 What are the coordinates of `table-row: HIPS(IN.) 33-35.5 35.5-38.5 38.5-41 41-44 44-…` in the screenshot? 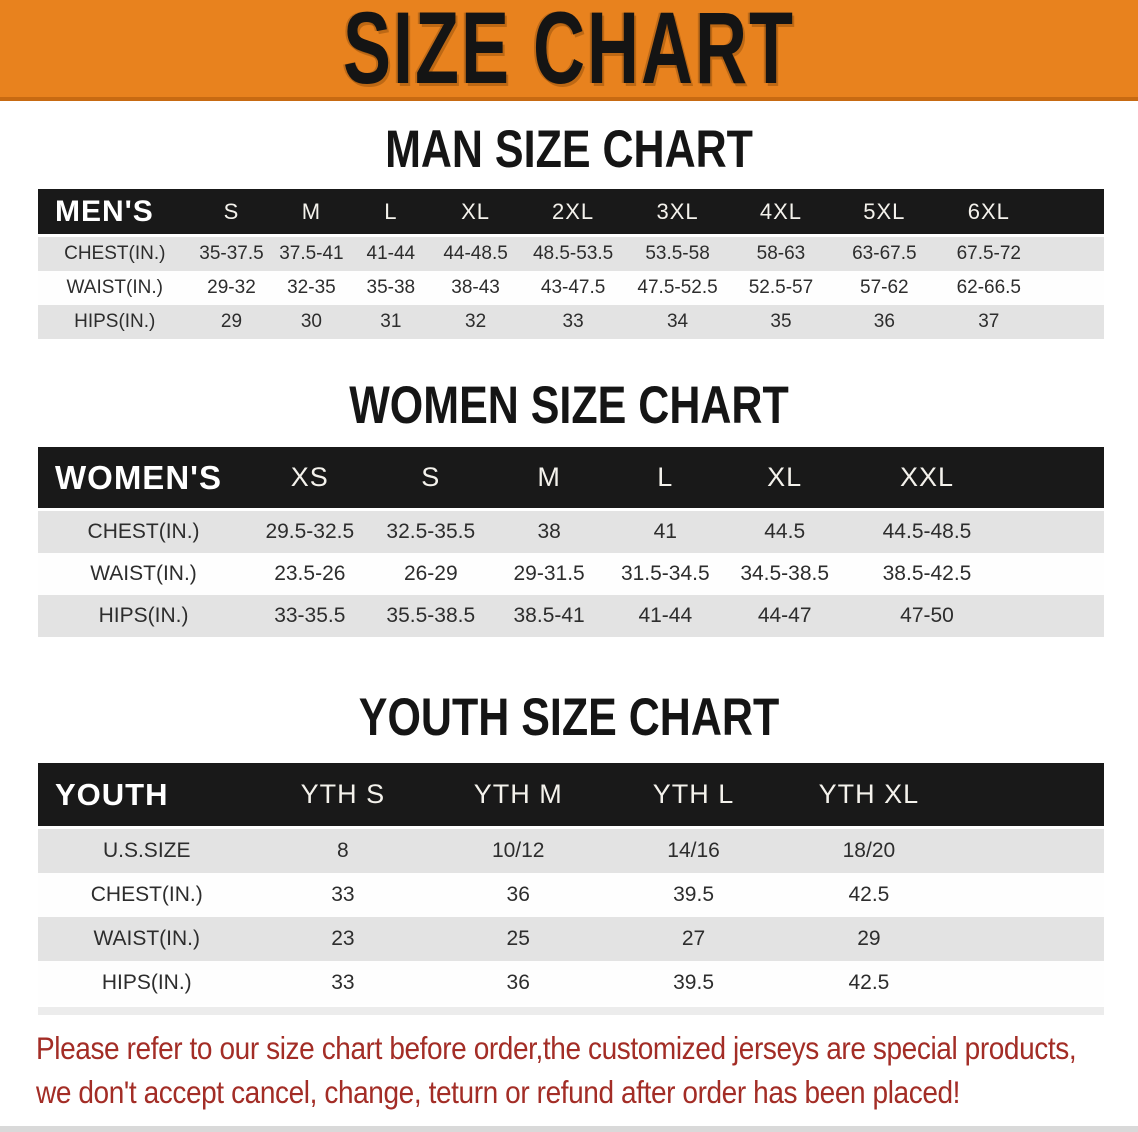 It's located at (571, 616).